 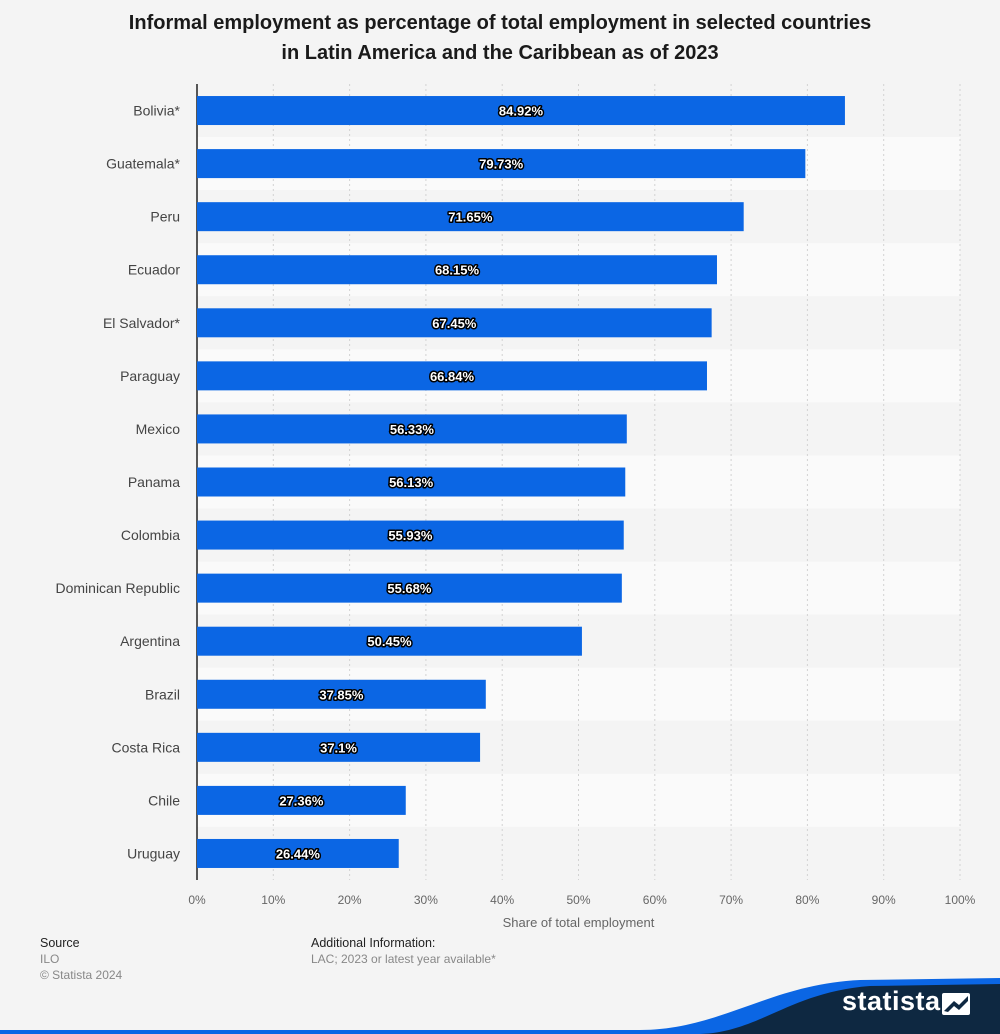 What do you see at coordinates (891, 1001) in the screenshot?
I see `statista-logo-text: statista` at bounding box center [891, 1001].